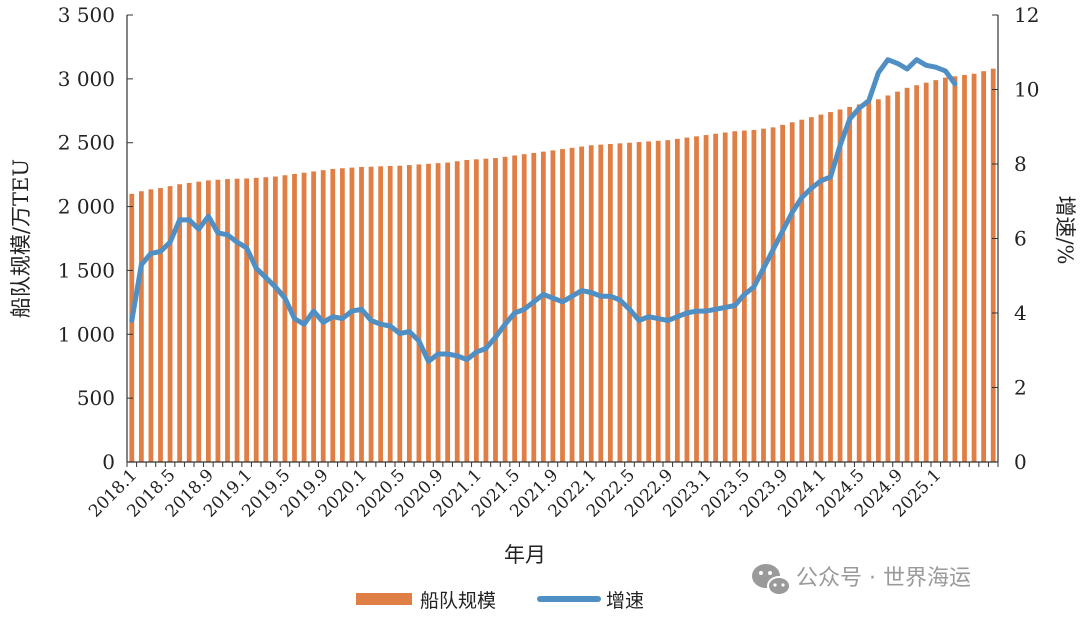  What do you see at coordinates (384, 599) in the screenshot?
I see `legend-swatch-bar` at bounding box center [384, 599].